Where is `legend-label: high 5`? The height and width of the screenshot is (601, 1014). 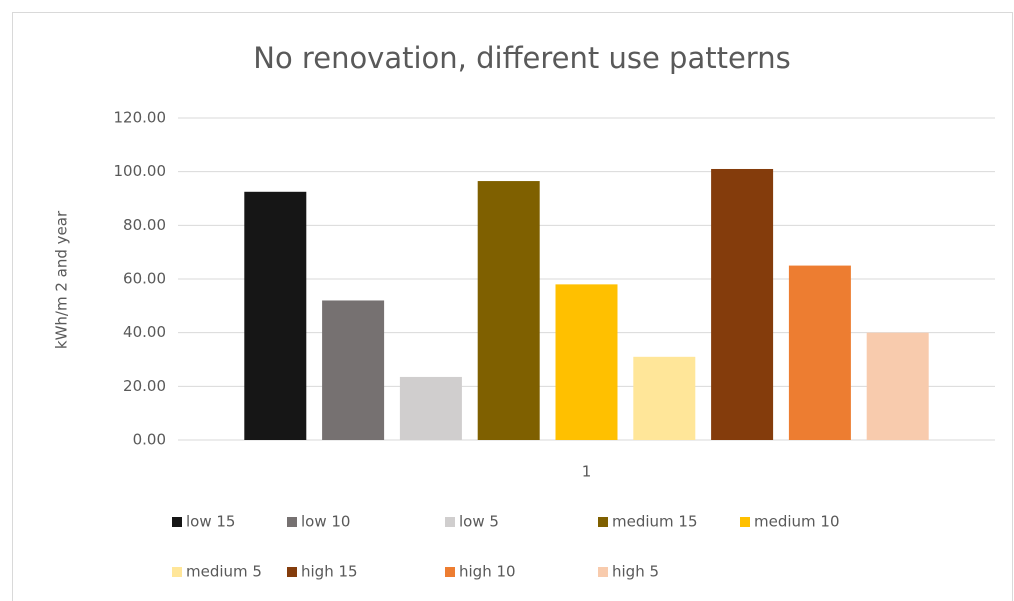
legend-label: high 5 is located at coordinates (635, 572).